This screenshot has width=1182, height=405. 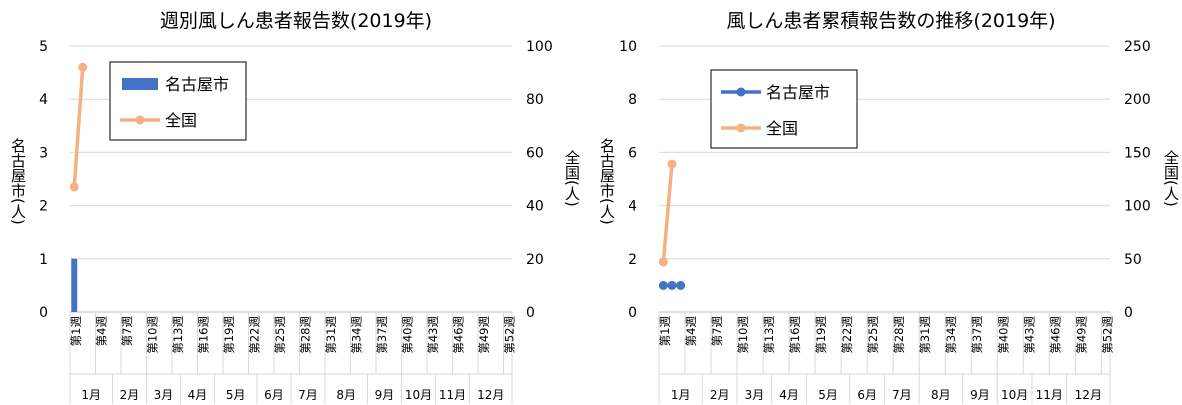 What do you see at coordinates (902, 395) in the screenshot?
I see `x-month-label: 7月` at bounding box center [902, 395].